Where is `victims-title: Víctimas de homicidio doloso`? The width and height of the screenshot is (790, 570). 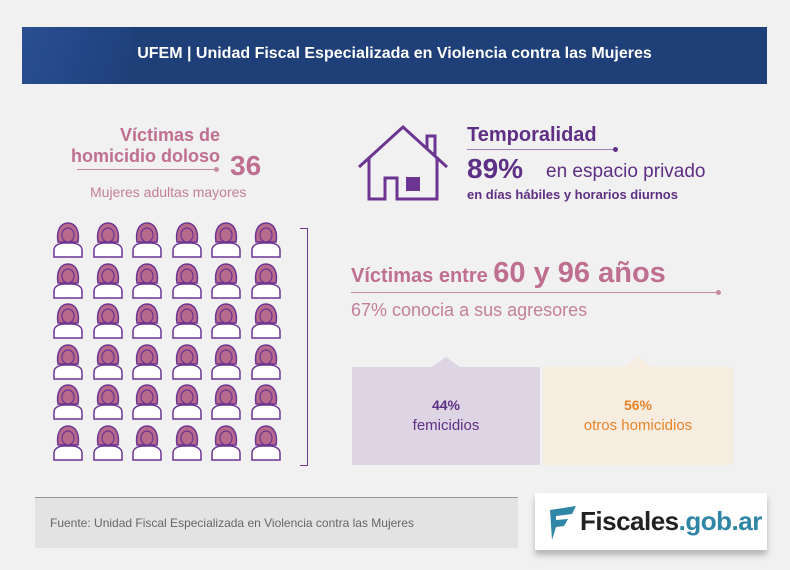
victims-title: Víctimas de homicidio doloso is located at coordinates (140, 146).